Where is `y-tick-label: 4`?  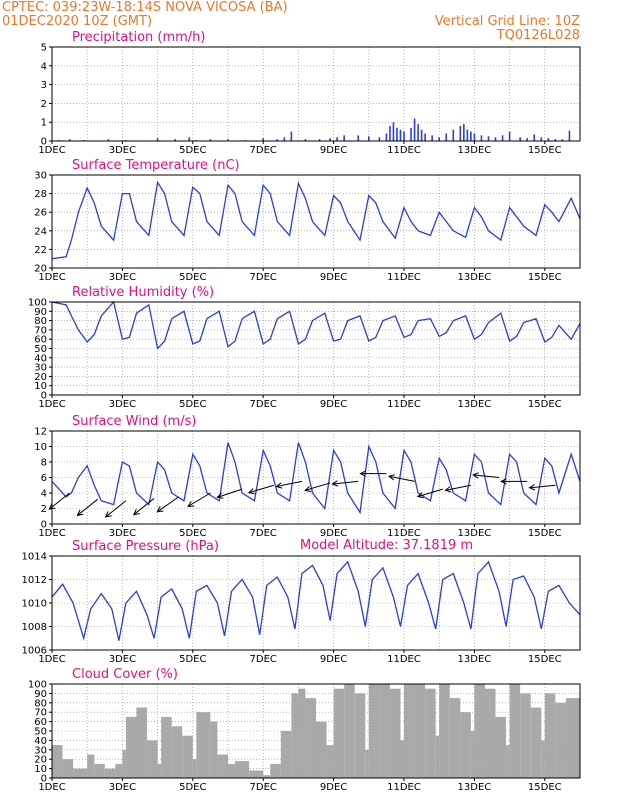 y-tick-label: 4 is located at coordinates (44, 494).